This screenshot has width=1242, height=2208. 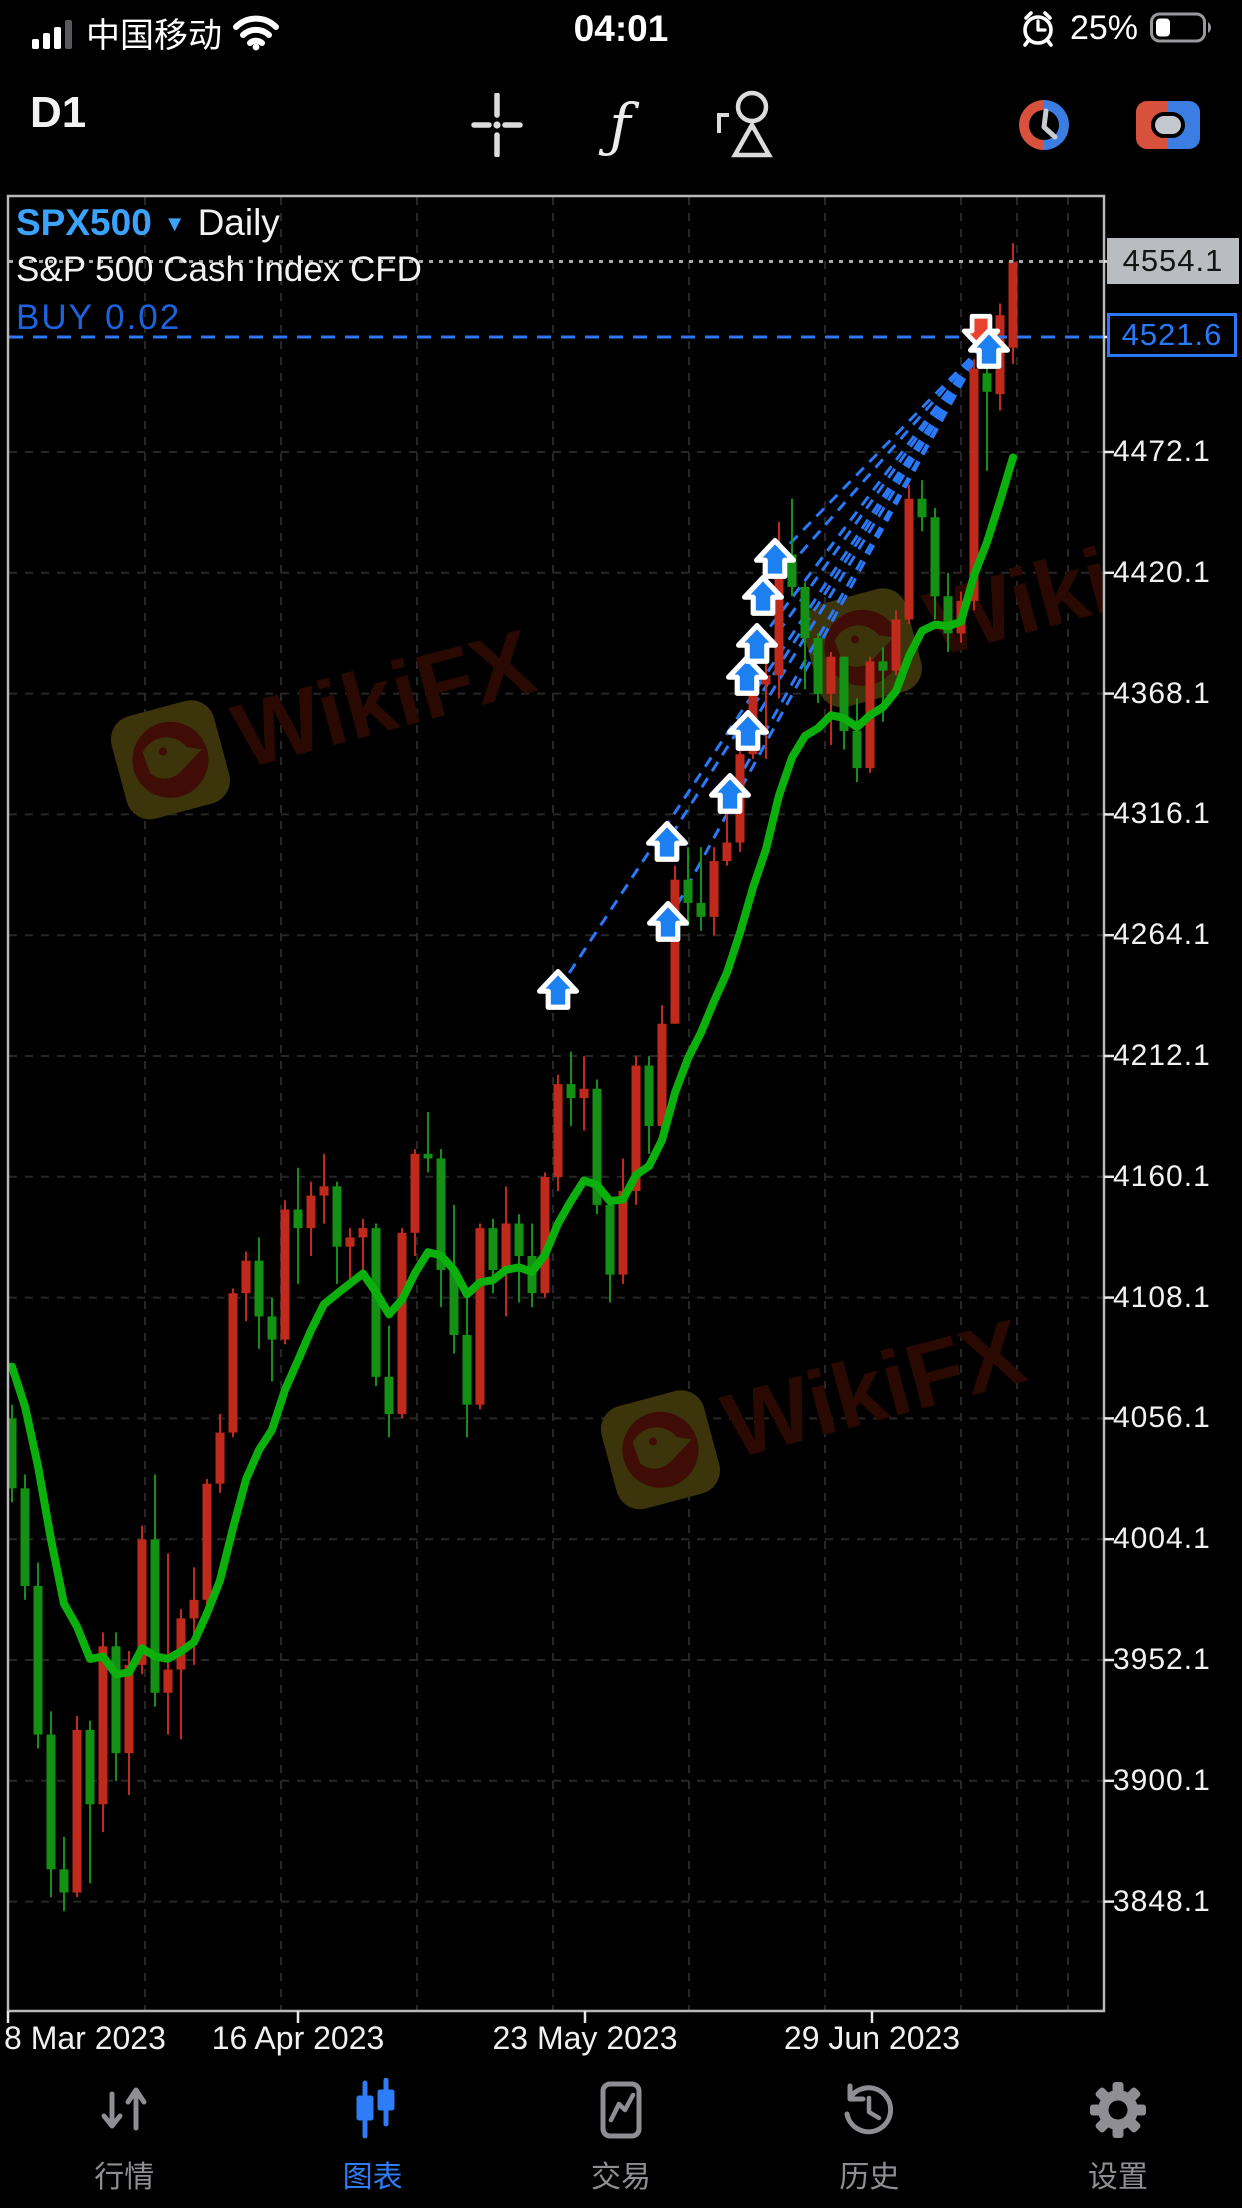 What do you see at coordinates (1162, 1659) in the screenshot?
I see `price-axis-label: 3952.1` at bounding box center [1162, 1659].